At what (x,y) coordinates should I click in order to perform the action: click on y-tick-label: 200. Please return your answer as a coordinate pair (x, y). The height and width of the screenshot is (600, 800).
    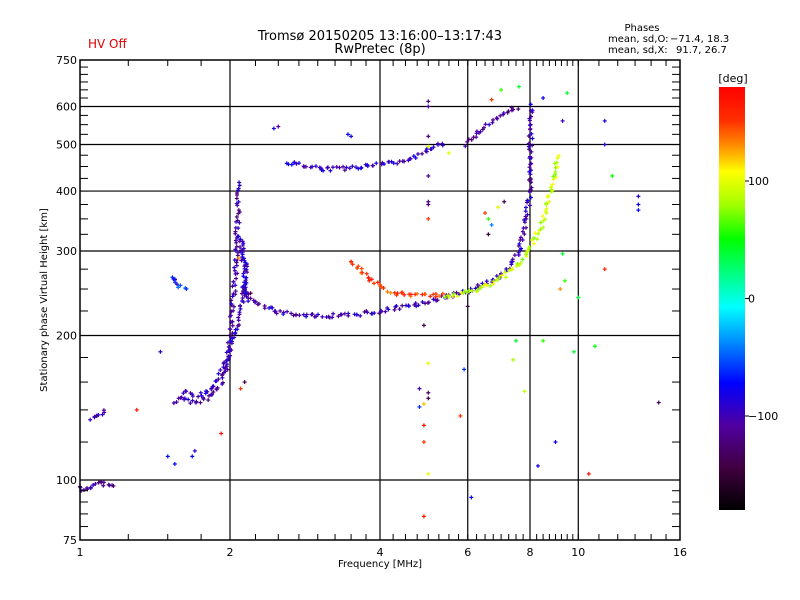
    Looking at the image, I should click on (66, 336).